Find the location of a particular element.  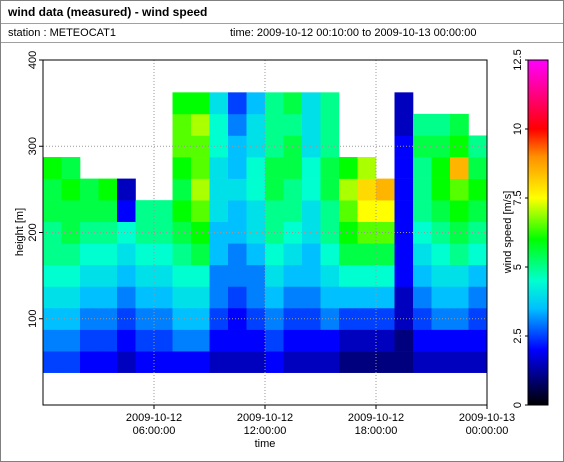

x-tick-label: 12:00:00 is located at coordinates (265, 431).